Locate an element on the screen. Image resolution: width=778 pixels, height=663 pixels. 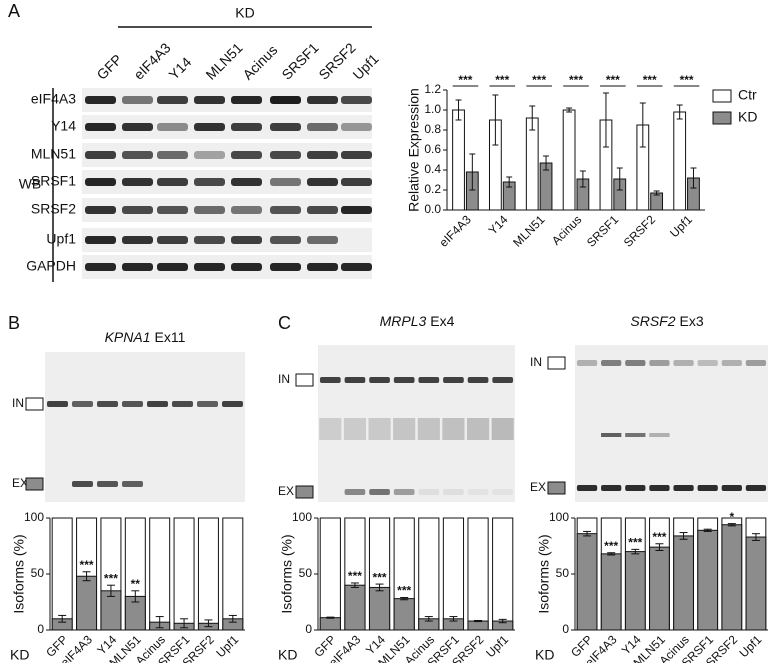
significance: * is located at coordinates (731, 517).